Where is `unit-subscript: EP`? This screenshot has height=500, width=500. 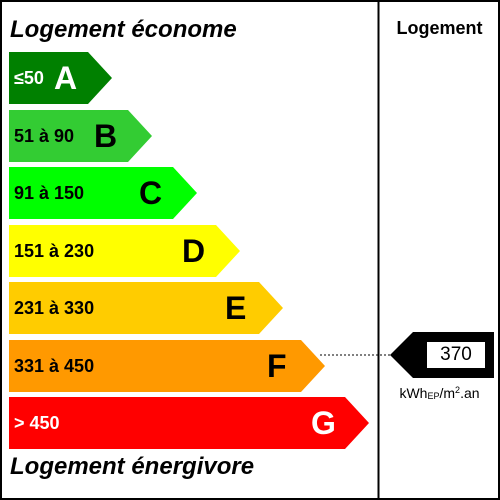 unit-subscript: EP is located at coordinates (433, 396).